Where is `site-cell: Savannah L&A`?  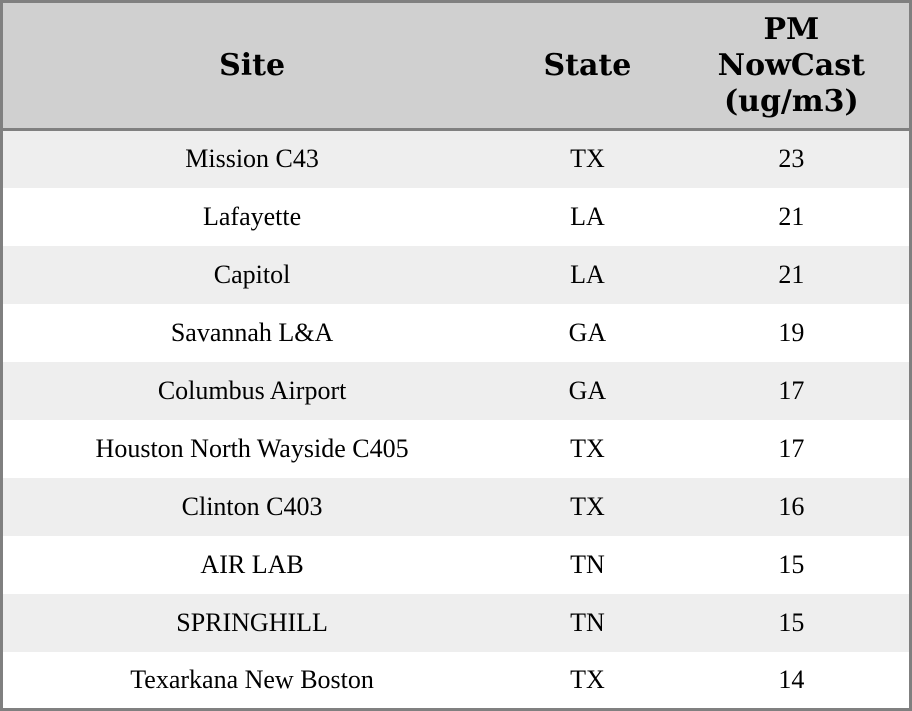 site-cell: Savannah L&A is located at coordinates (252, 332).